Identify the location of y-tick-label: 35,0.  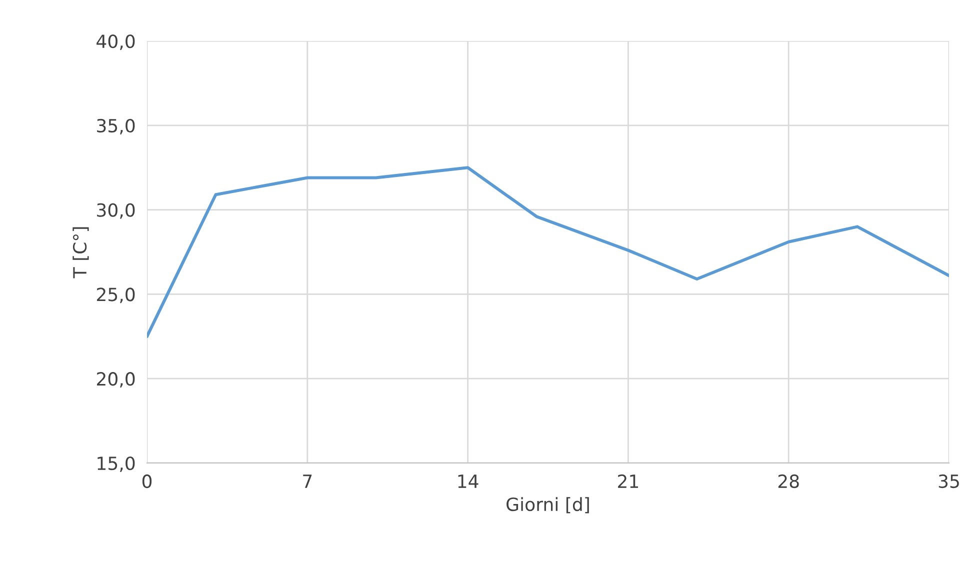
(116, 126).